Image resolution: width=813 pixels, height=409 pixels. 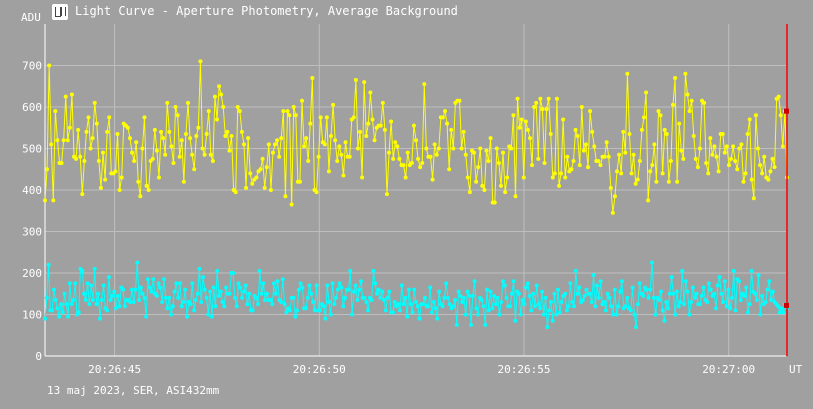 I want to click on y-tick-label: 300, so click(x=32, y=232).